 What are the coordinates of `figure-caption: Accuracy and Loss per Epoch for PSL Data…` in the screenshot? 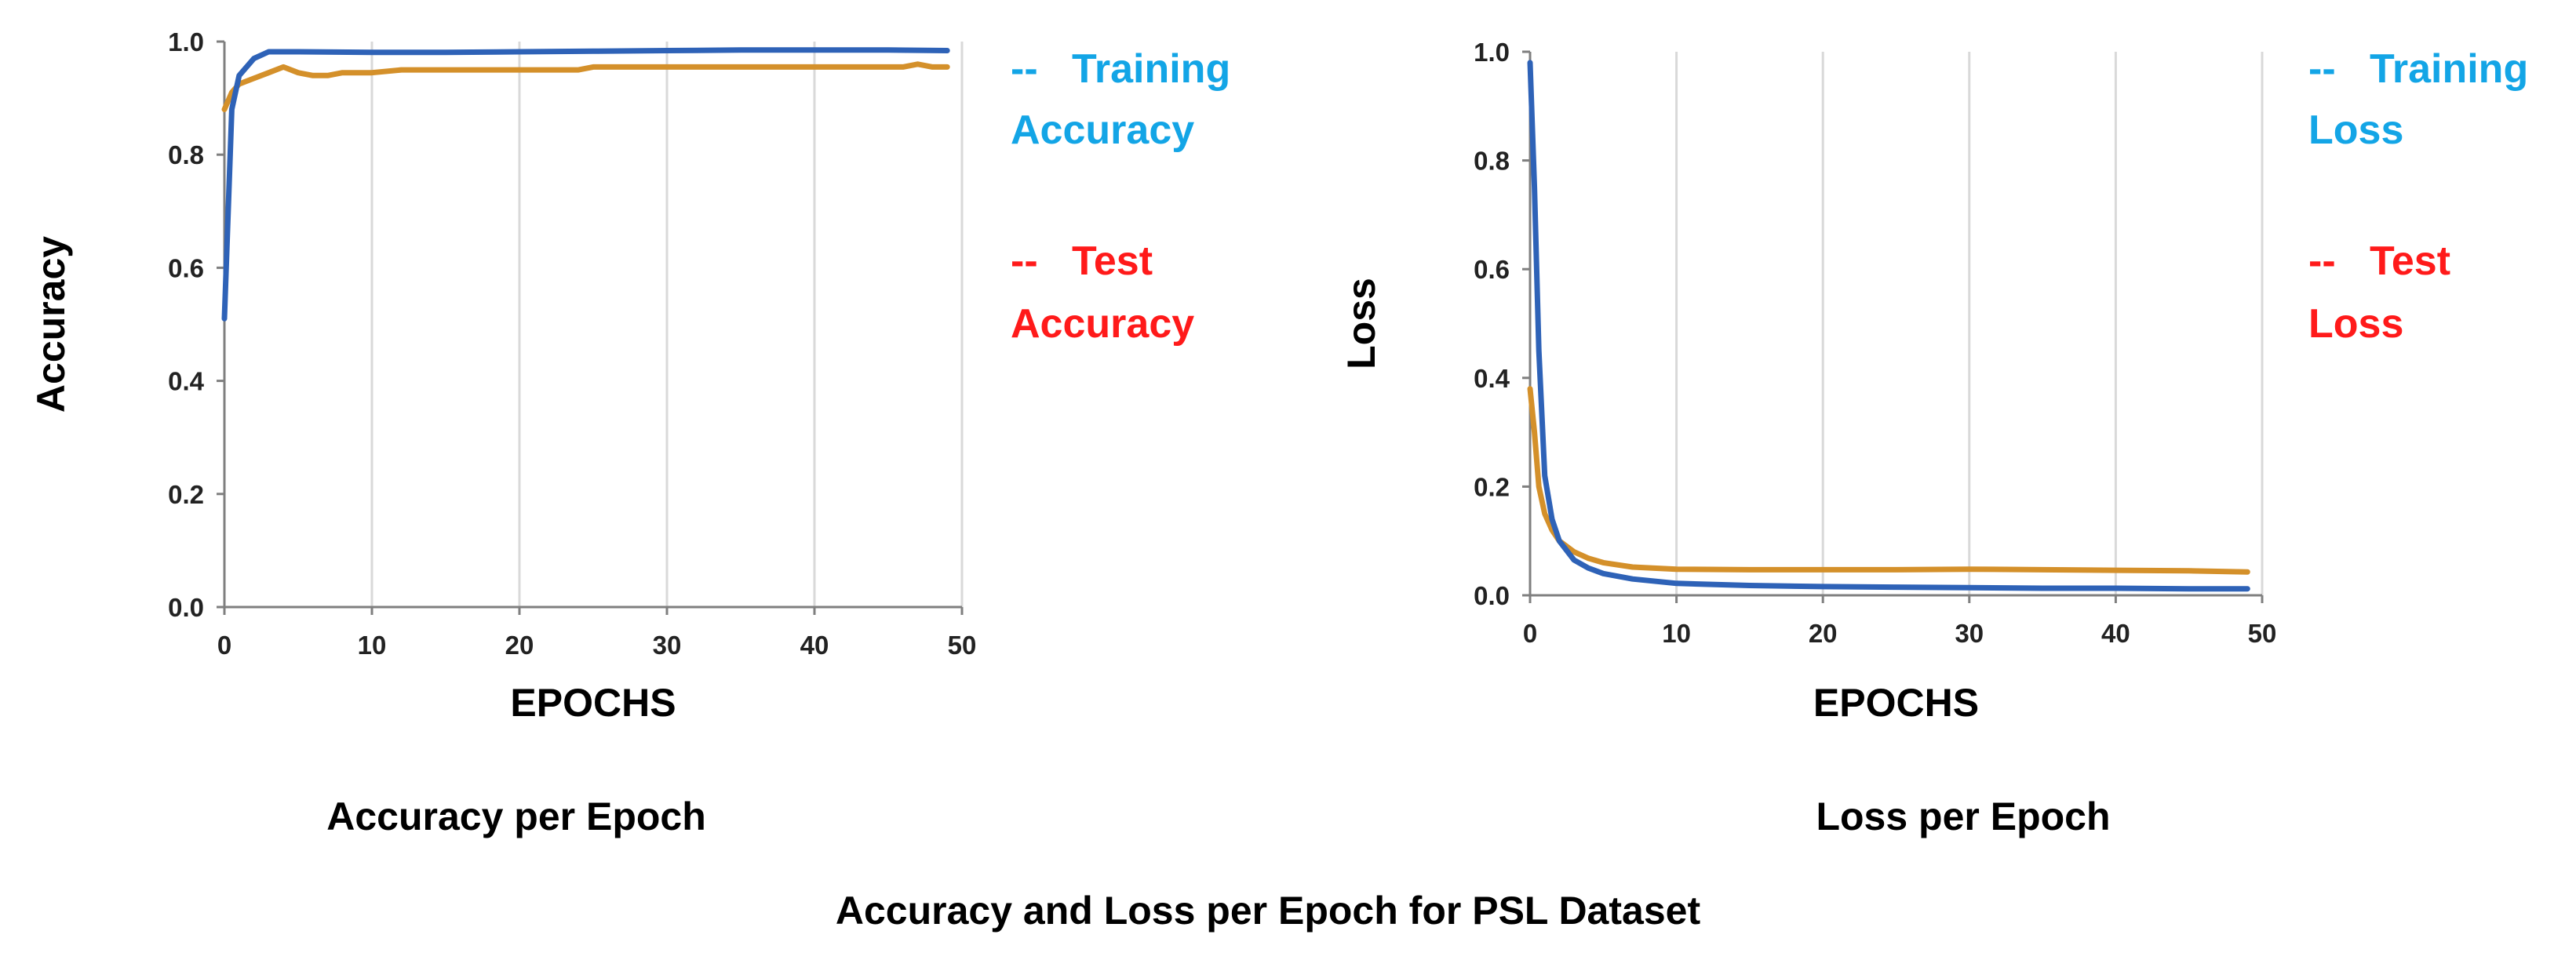 It's located at (1268, 911).